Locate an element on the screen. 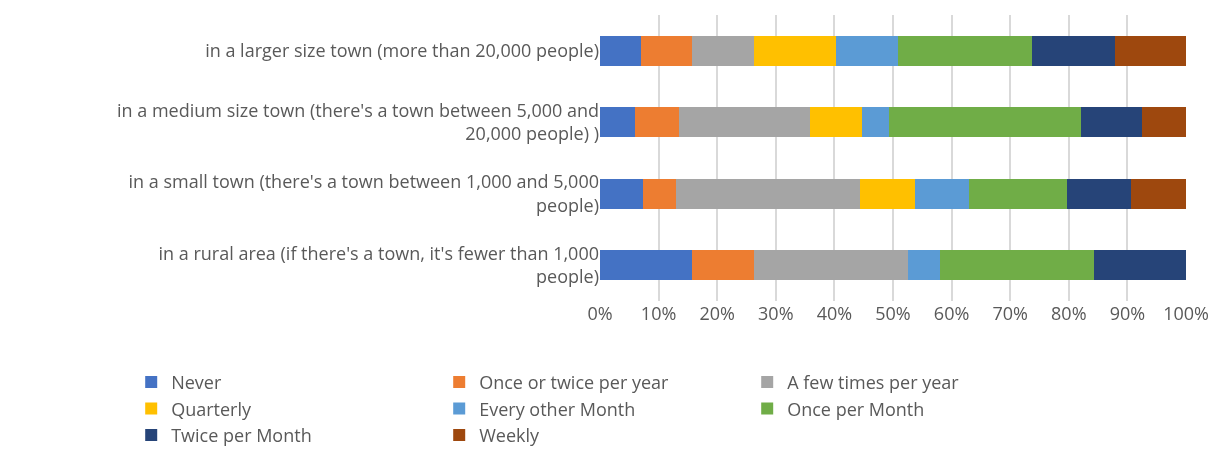  x-tick-label: 20% is located at coordinates (717, 313).